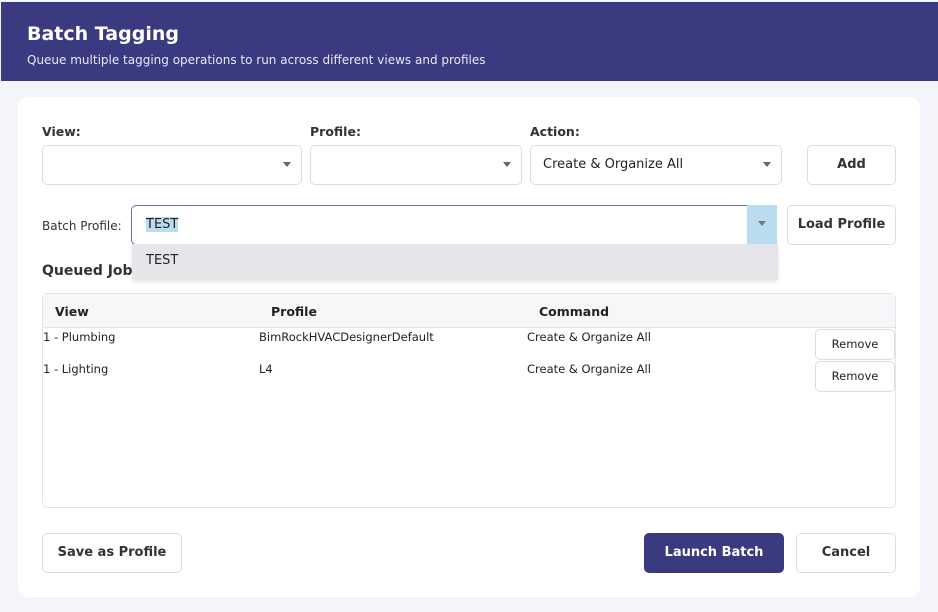  I want to click on action-value: Create & Organize All, so click(613, 164).